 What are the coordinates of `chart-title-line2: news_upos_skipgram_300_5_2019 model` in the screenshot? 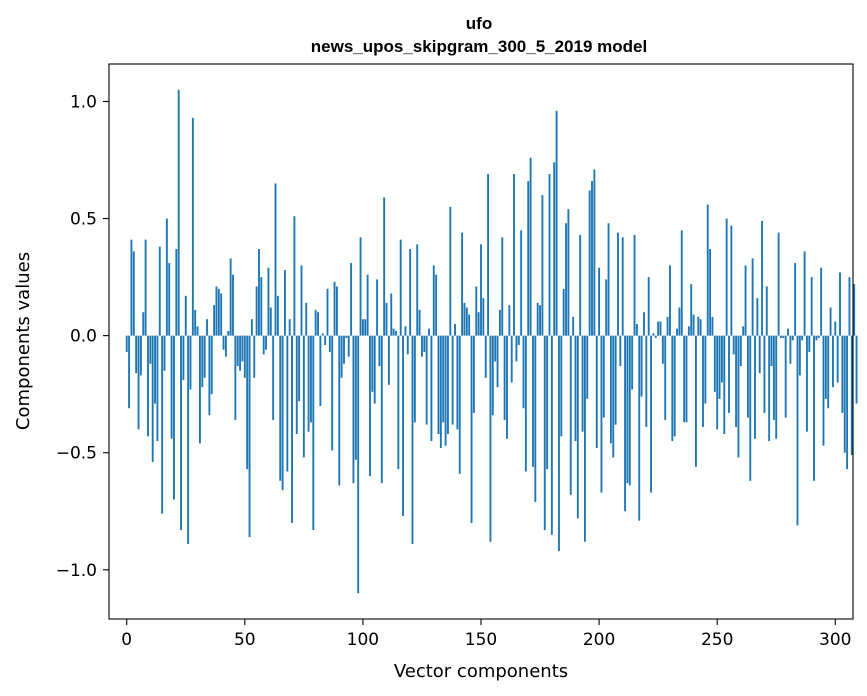 It's located at (479, 46).